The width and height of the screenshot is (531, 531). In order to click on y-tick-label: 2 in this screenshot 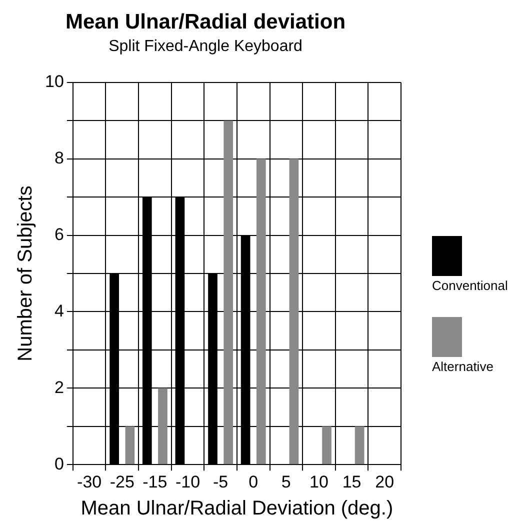, I will do `click(59, 387)`.